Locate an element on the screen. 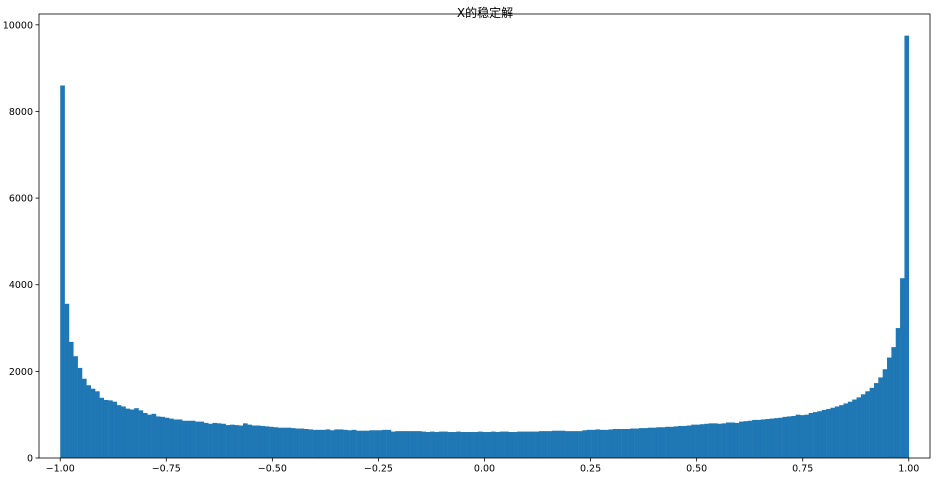 This screenshot has width=939, height=479. x-tick-label: 1.00 is located at coordinates (908, 469).